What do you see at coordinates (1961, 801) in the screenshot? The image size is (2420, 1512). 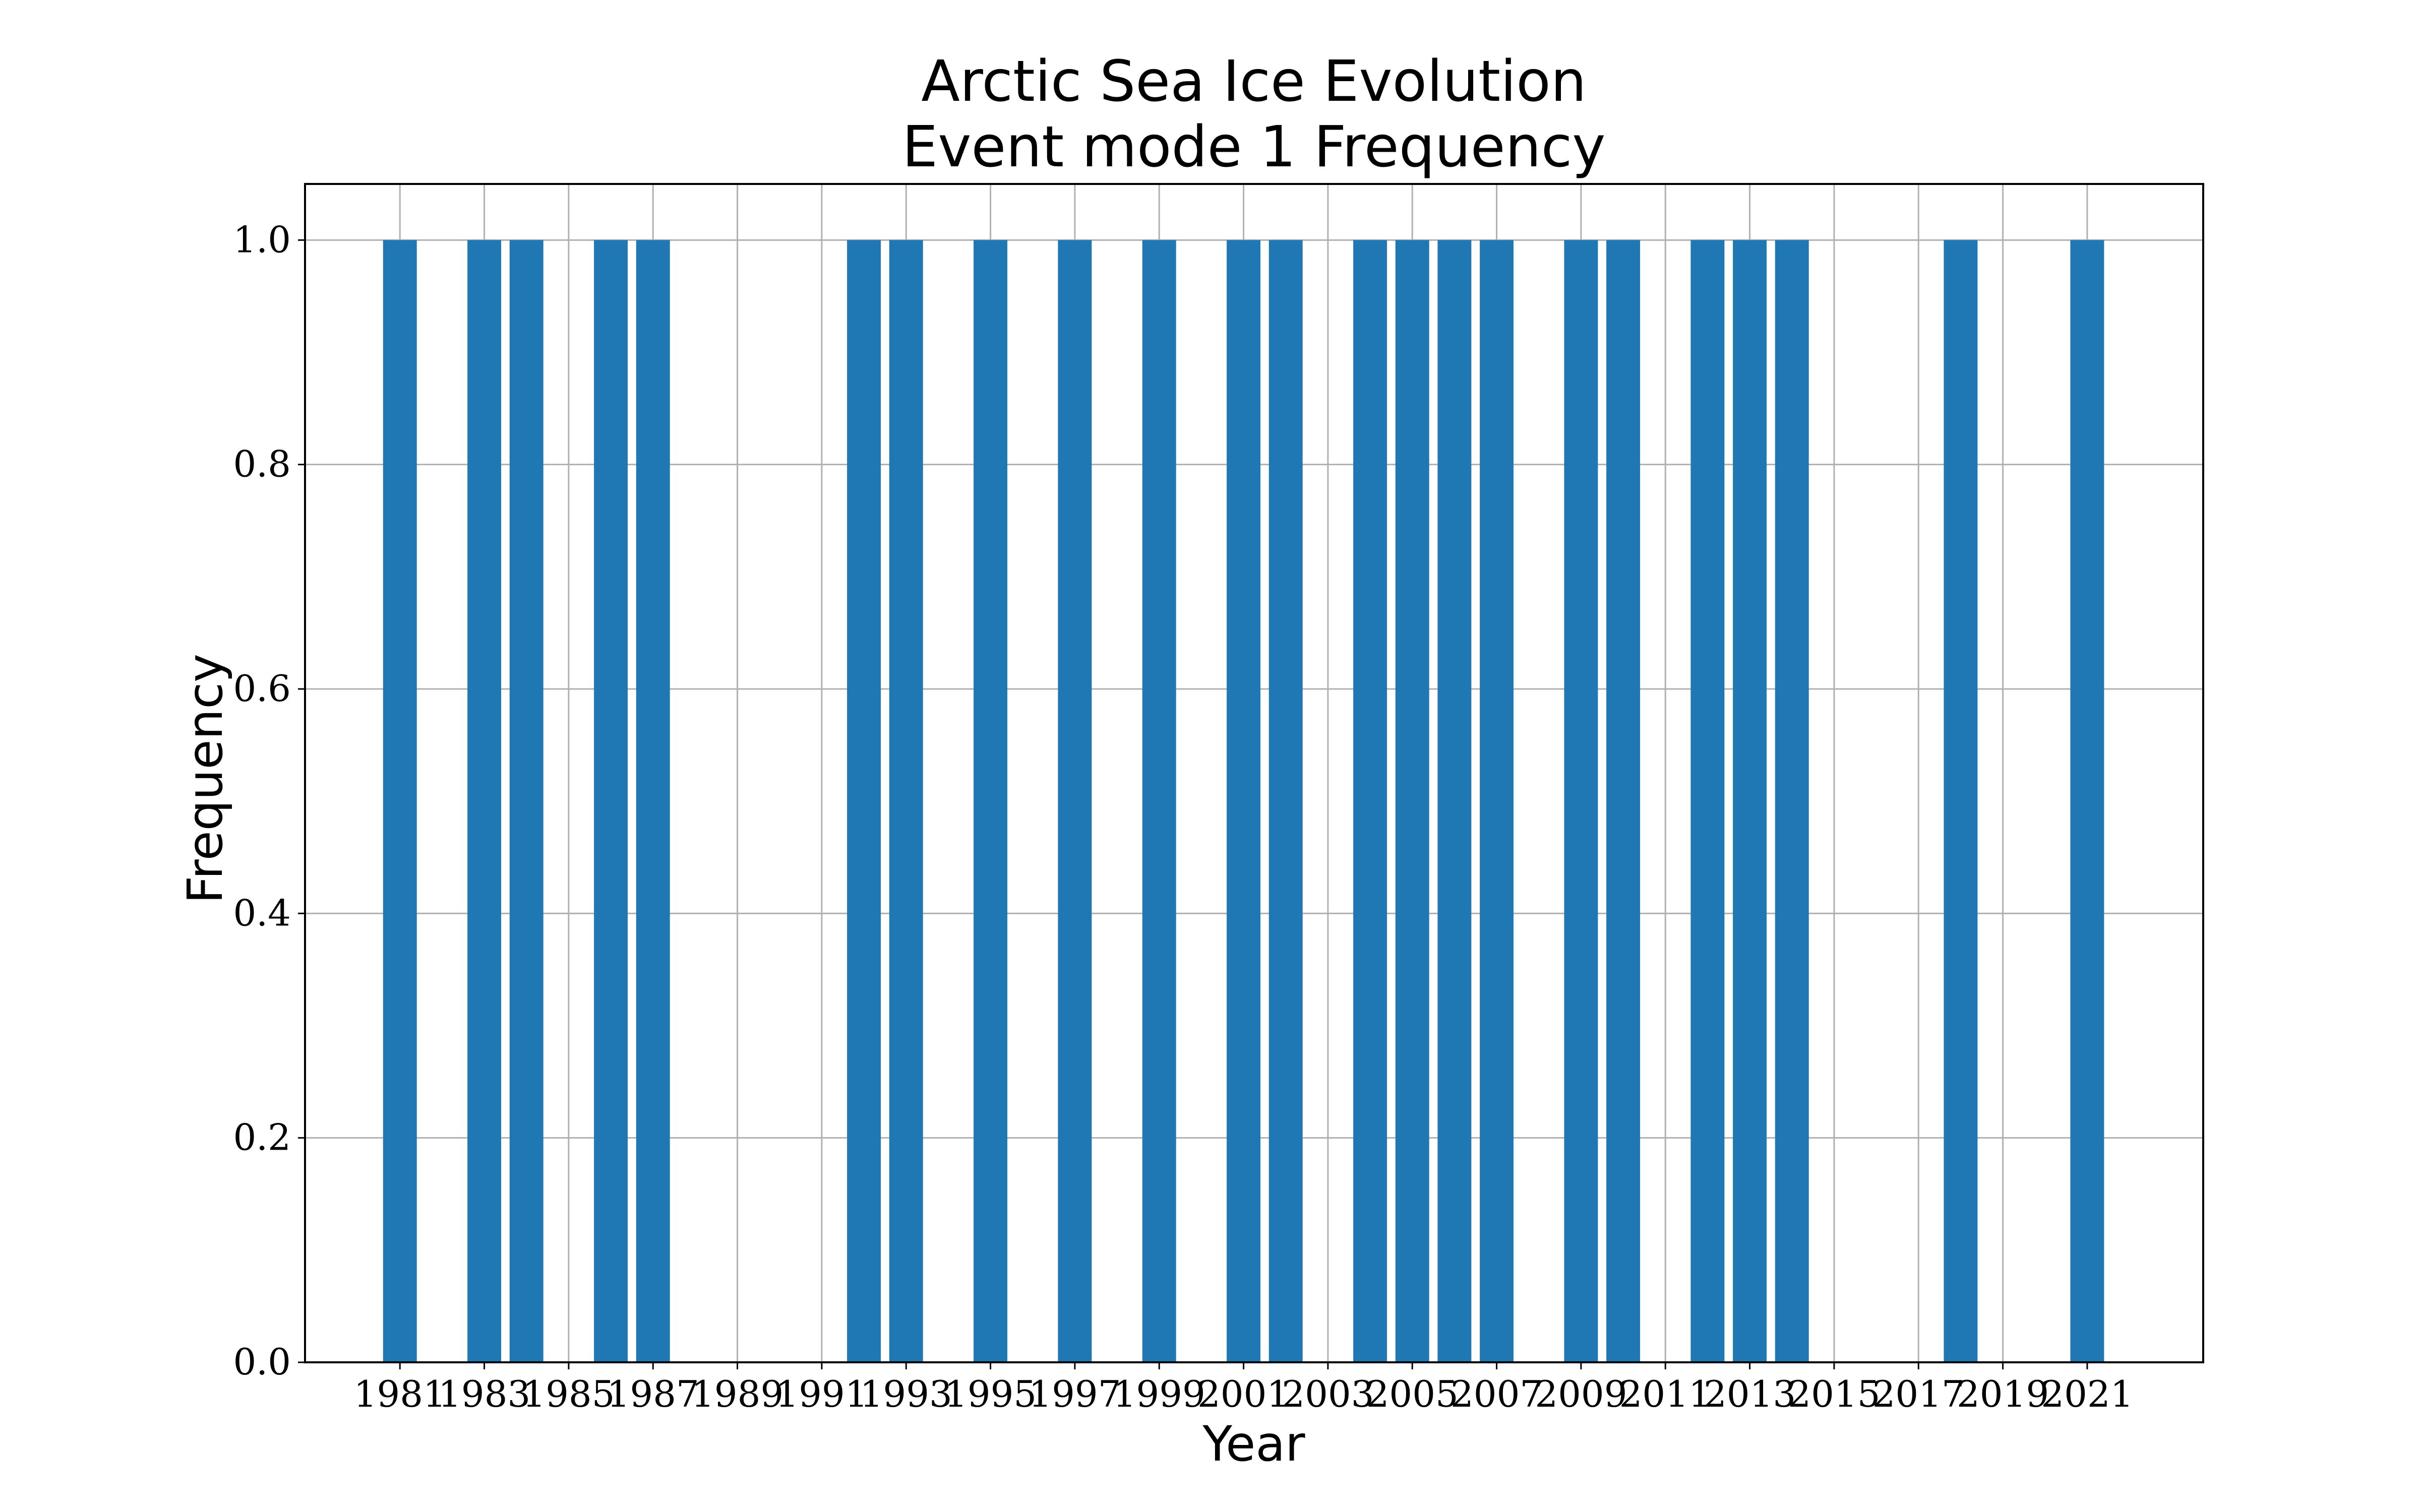 I see `bar-2018` at bounding box center [1961, 801].